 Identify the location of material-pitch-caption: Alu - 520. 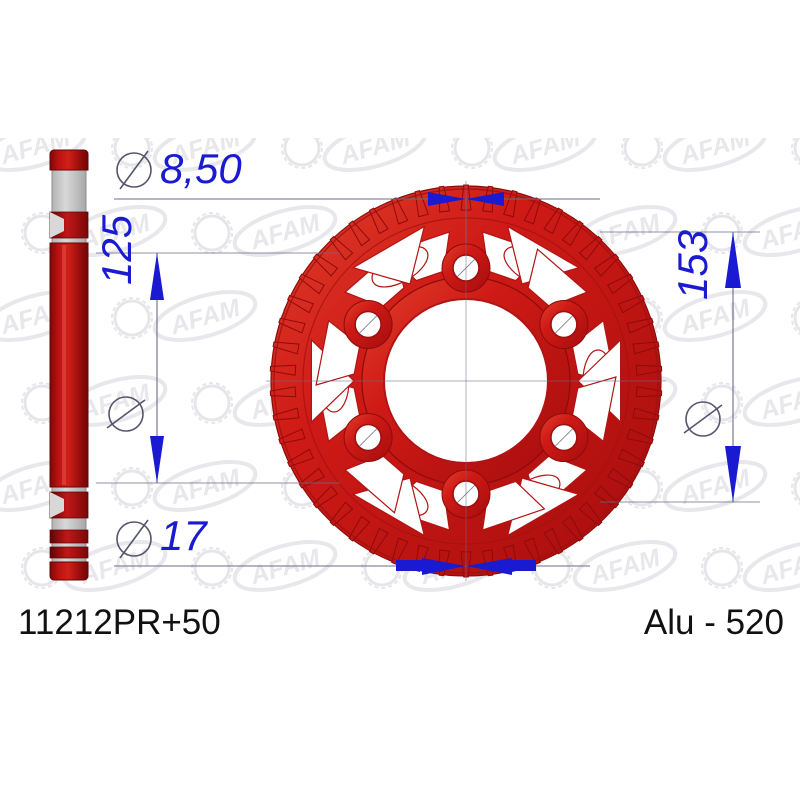
(713, 622).